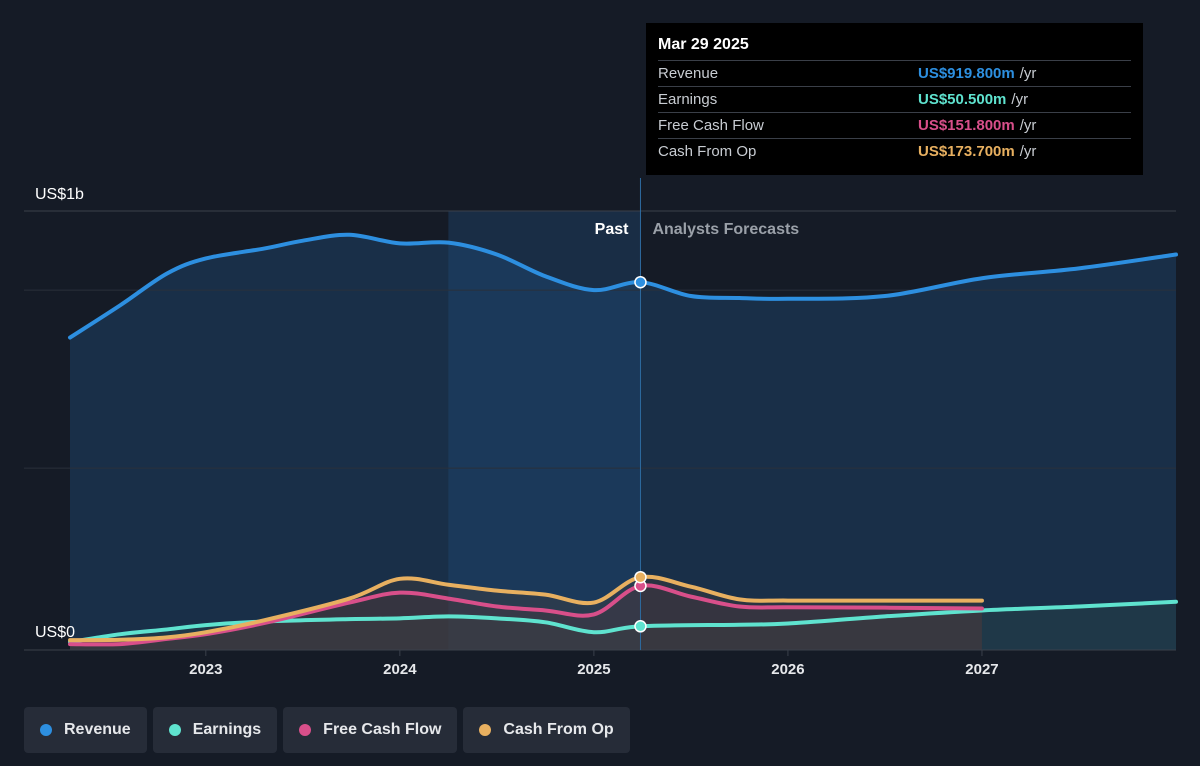 This screenshot has width=1200, height=766. What do you see at coordinates (640, 626) in the screenshot?
I see `earnings-marker` at bounding box center [640, 626].